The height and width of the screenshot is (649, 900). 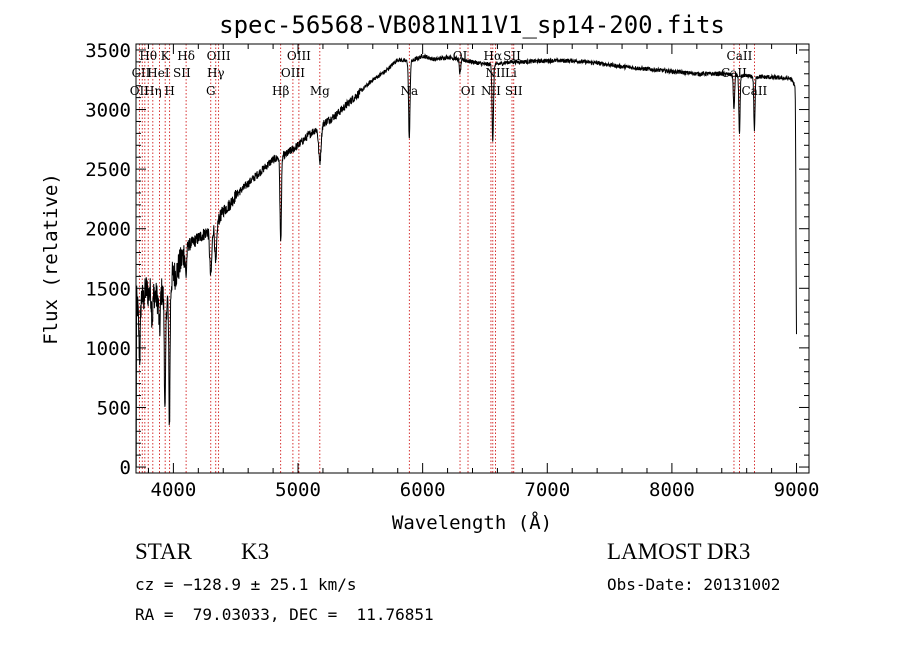 I want to click on x-tick-label: 8000, so click(x=672, y=490).